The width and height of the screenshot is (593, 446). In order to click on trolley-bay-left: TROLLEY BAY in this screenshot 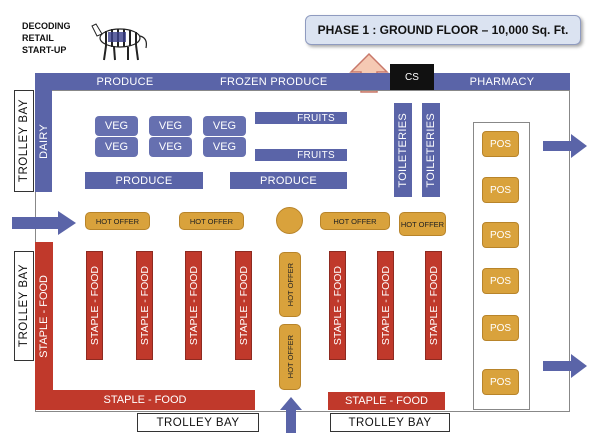, I will do `click(24, 306)`.